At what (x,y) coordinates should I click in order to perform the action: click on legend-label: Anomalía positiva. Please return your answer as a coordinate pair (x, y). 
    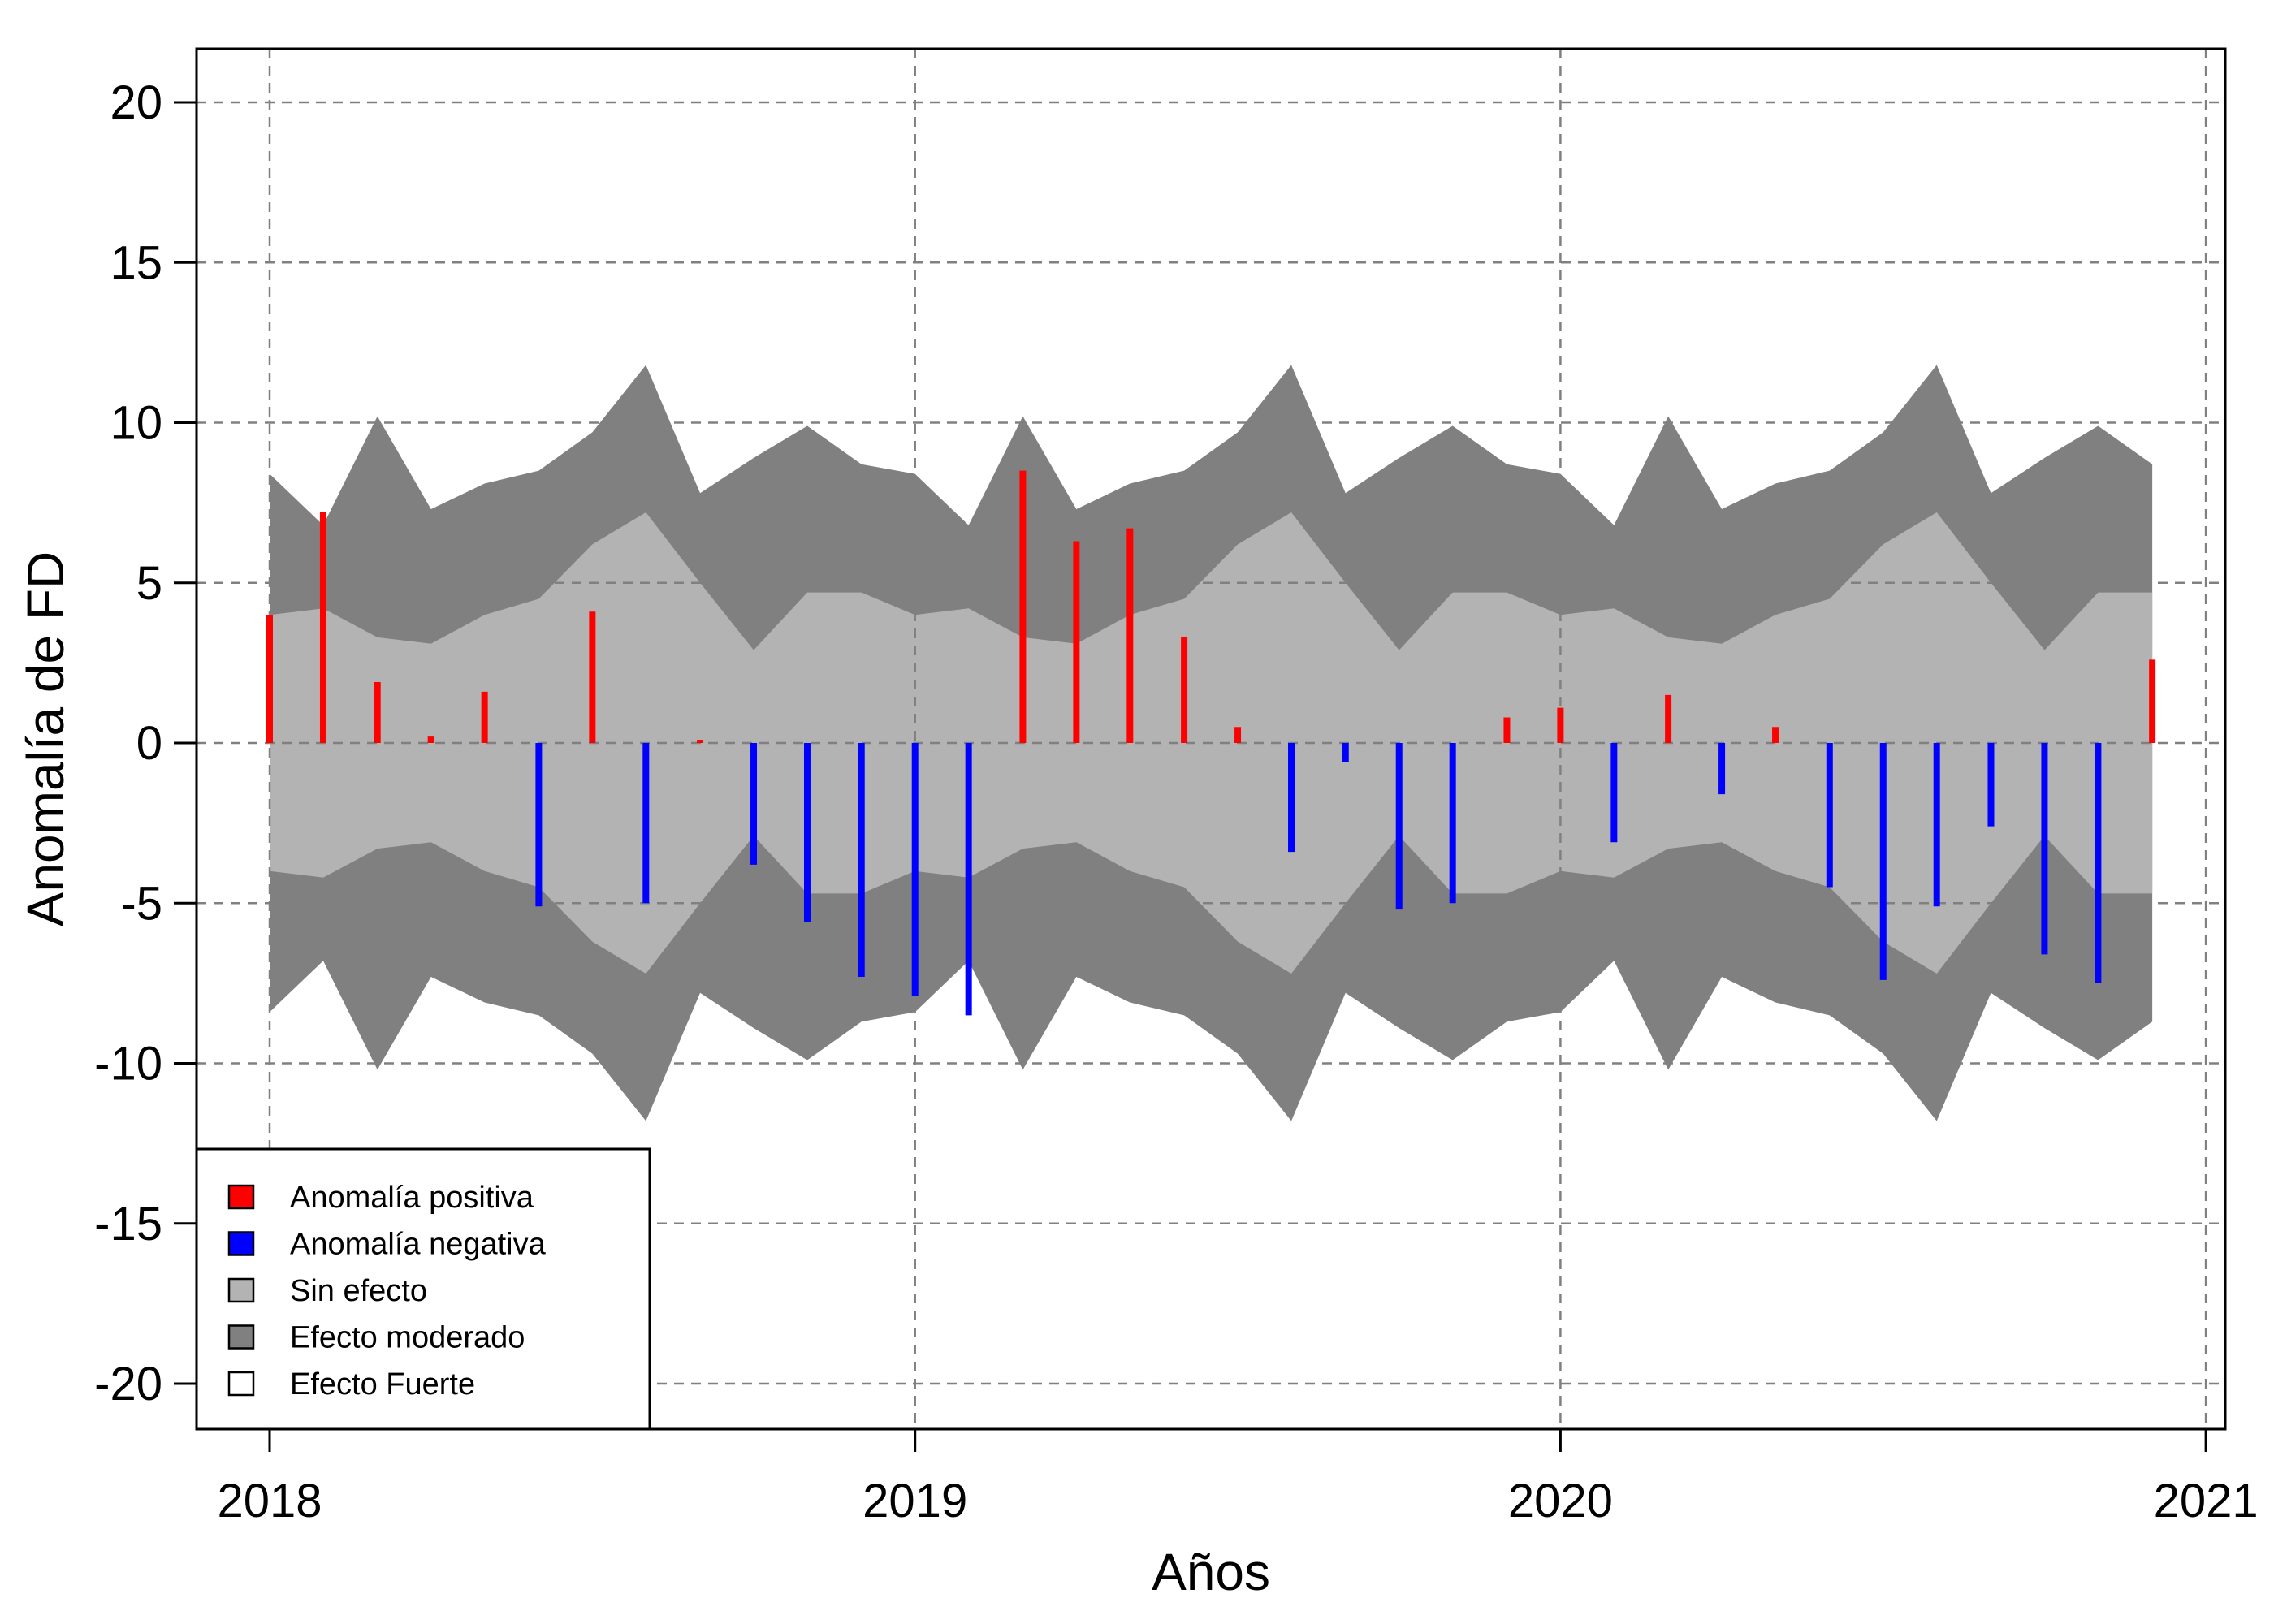
    Looking at the image, I should click on (412, 1198).